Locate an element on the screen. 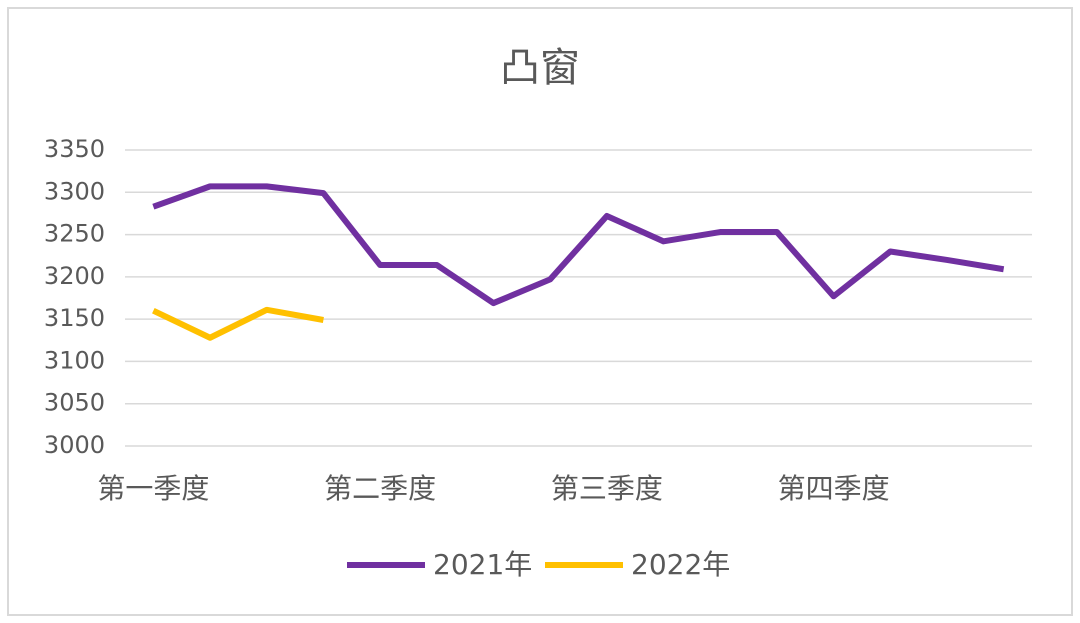 The height and width of the screenshot is (623, 1080). x-tick-label: 第一季度 is located at coordinates (153, 488).